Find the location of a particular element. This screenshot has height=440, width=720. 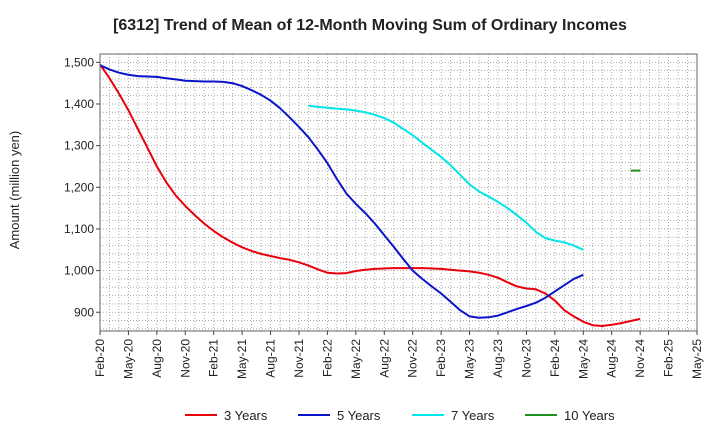

series-line-7-years is located at coordinates (446, 177).